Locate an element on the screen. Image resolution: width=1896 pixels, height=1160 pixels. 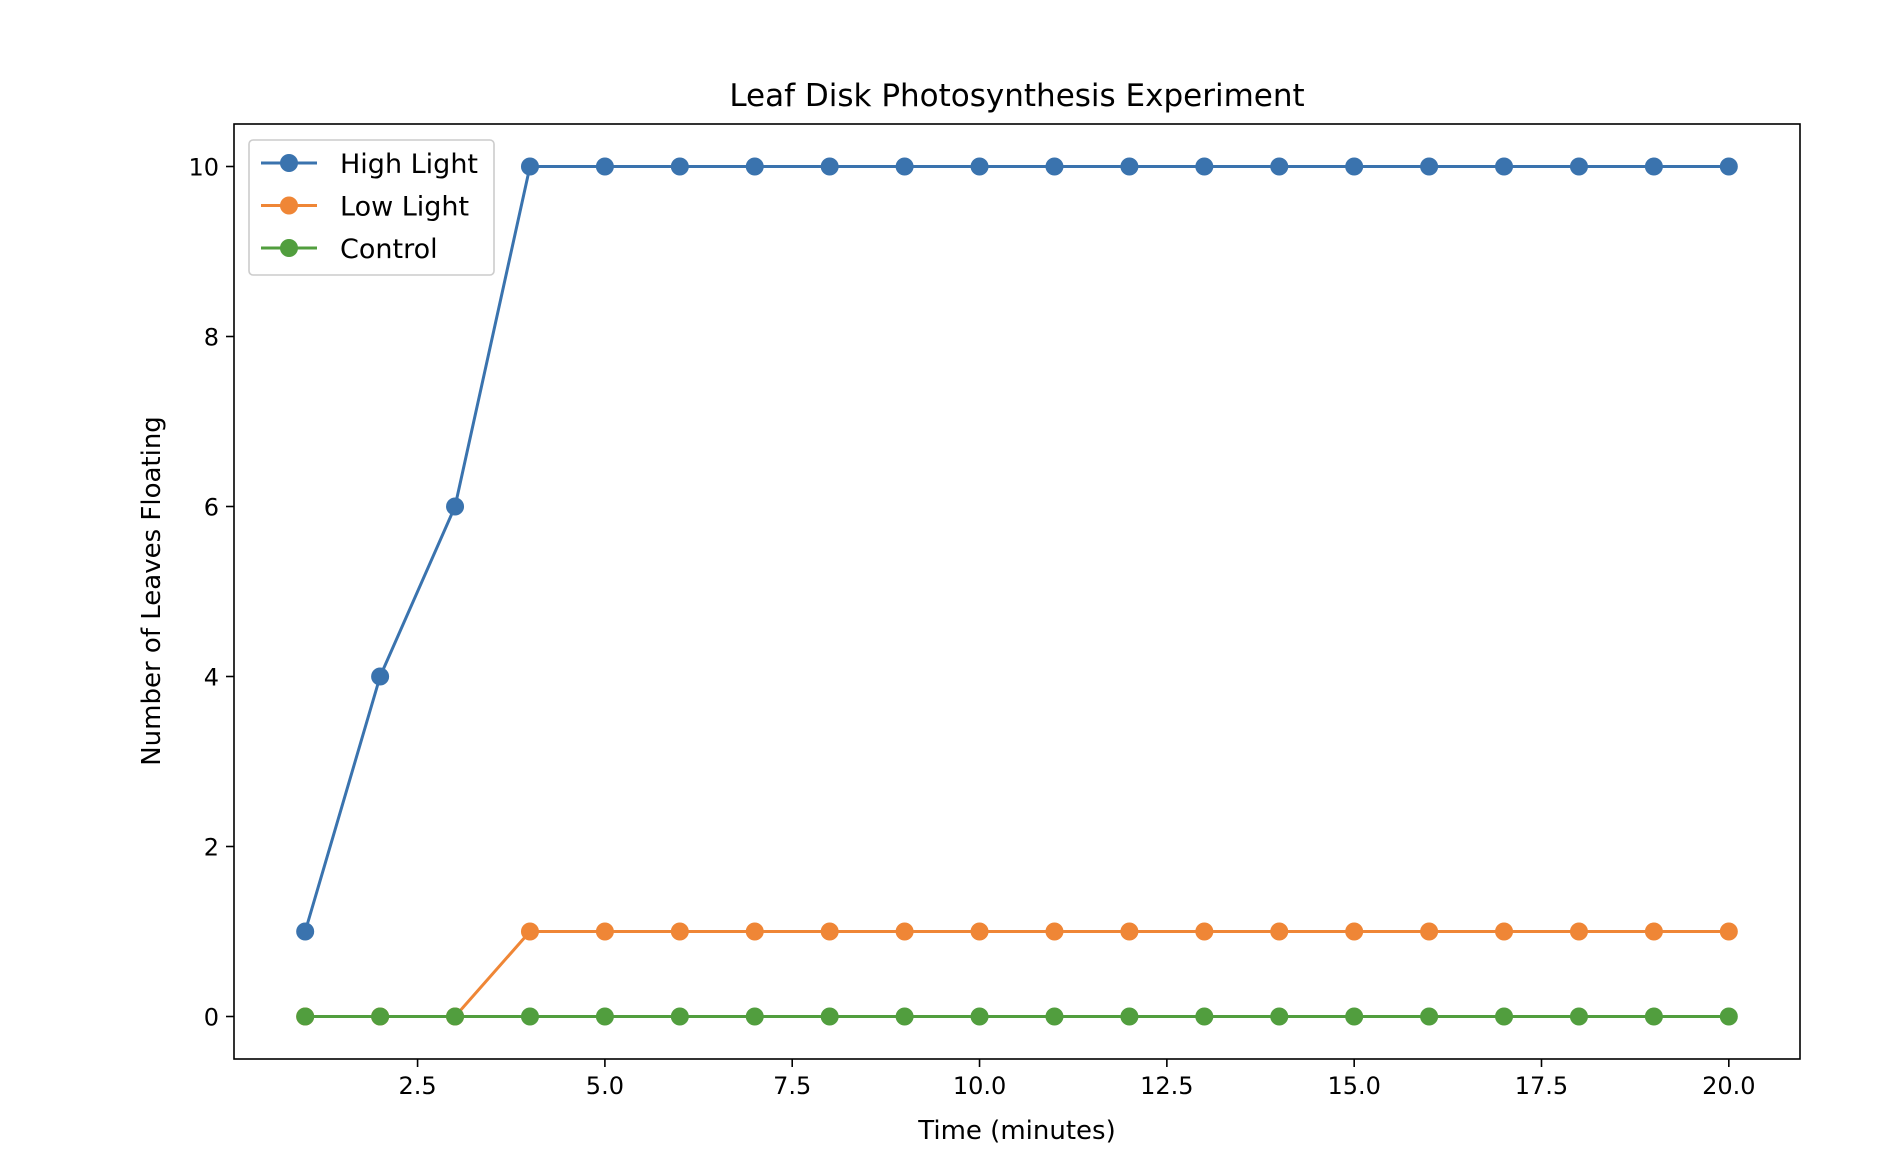
legend-marker-low-light is located at coordinates (289, 205).